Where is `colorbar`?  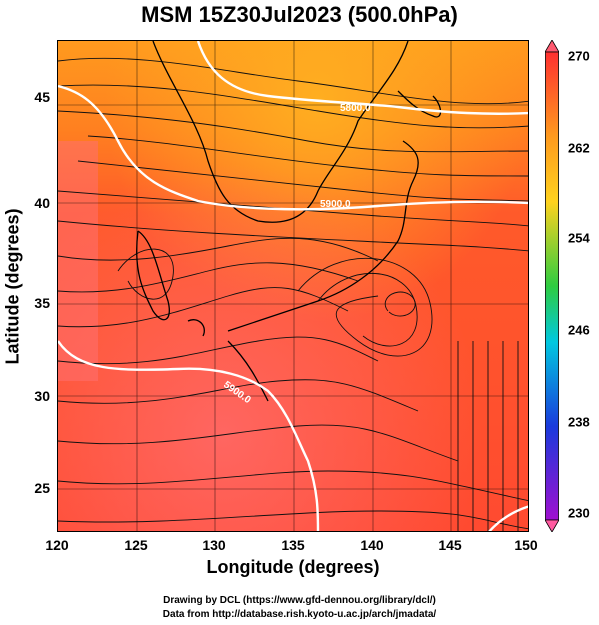
colorbar is located at coordinates (552, 286).